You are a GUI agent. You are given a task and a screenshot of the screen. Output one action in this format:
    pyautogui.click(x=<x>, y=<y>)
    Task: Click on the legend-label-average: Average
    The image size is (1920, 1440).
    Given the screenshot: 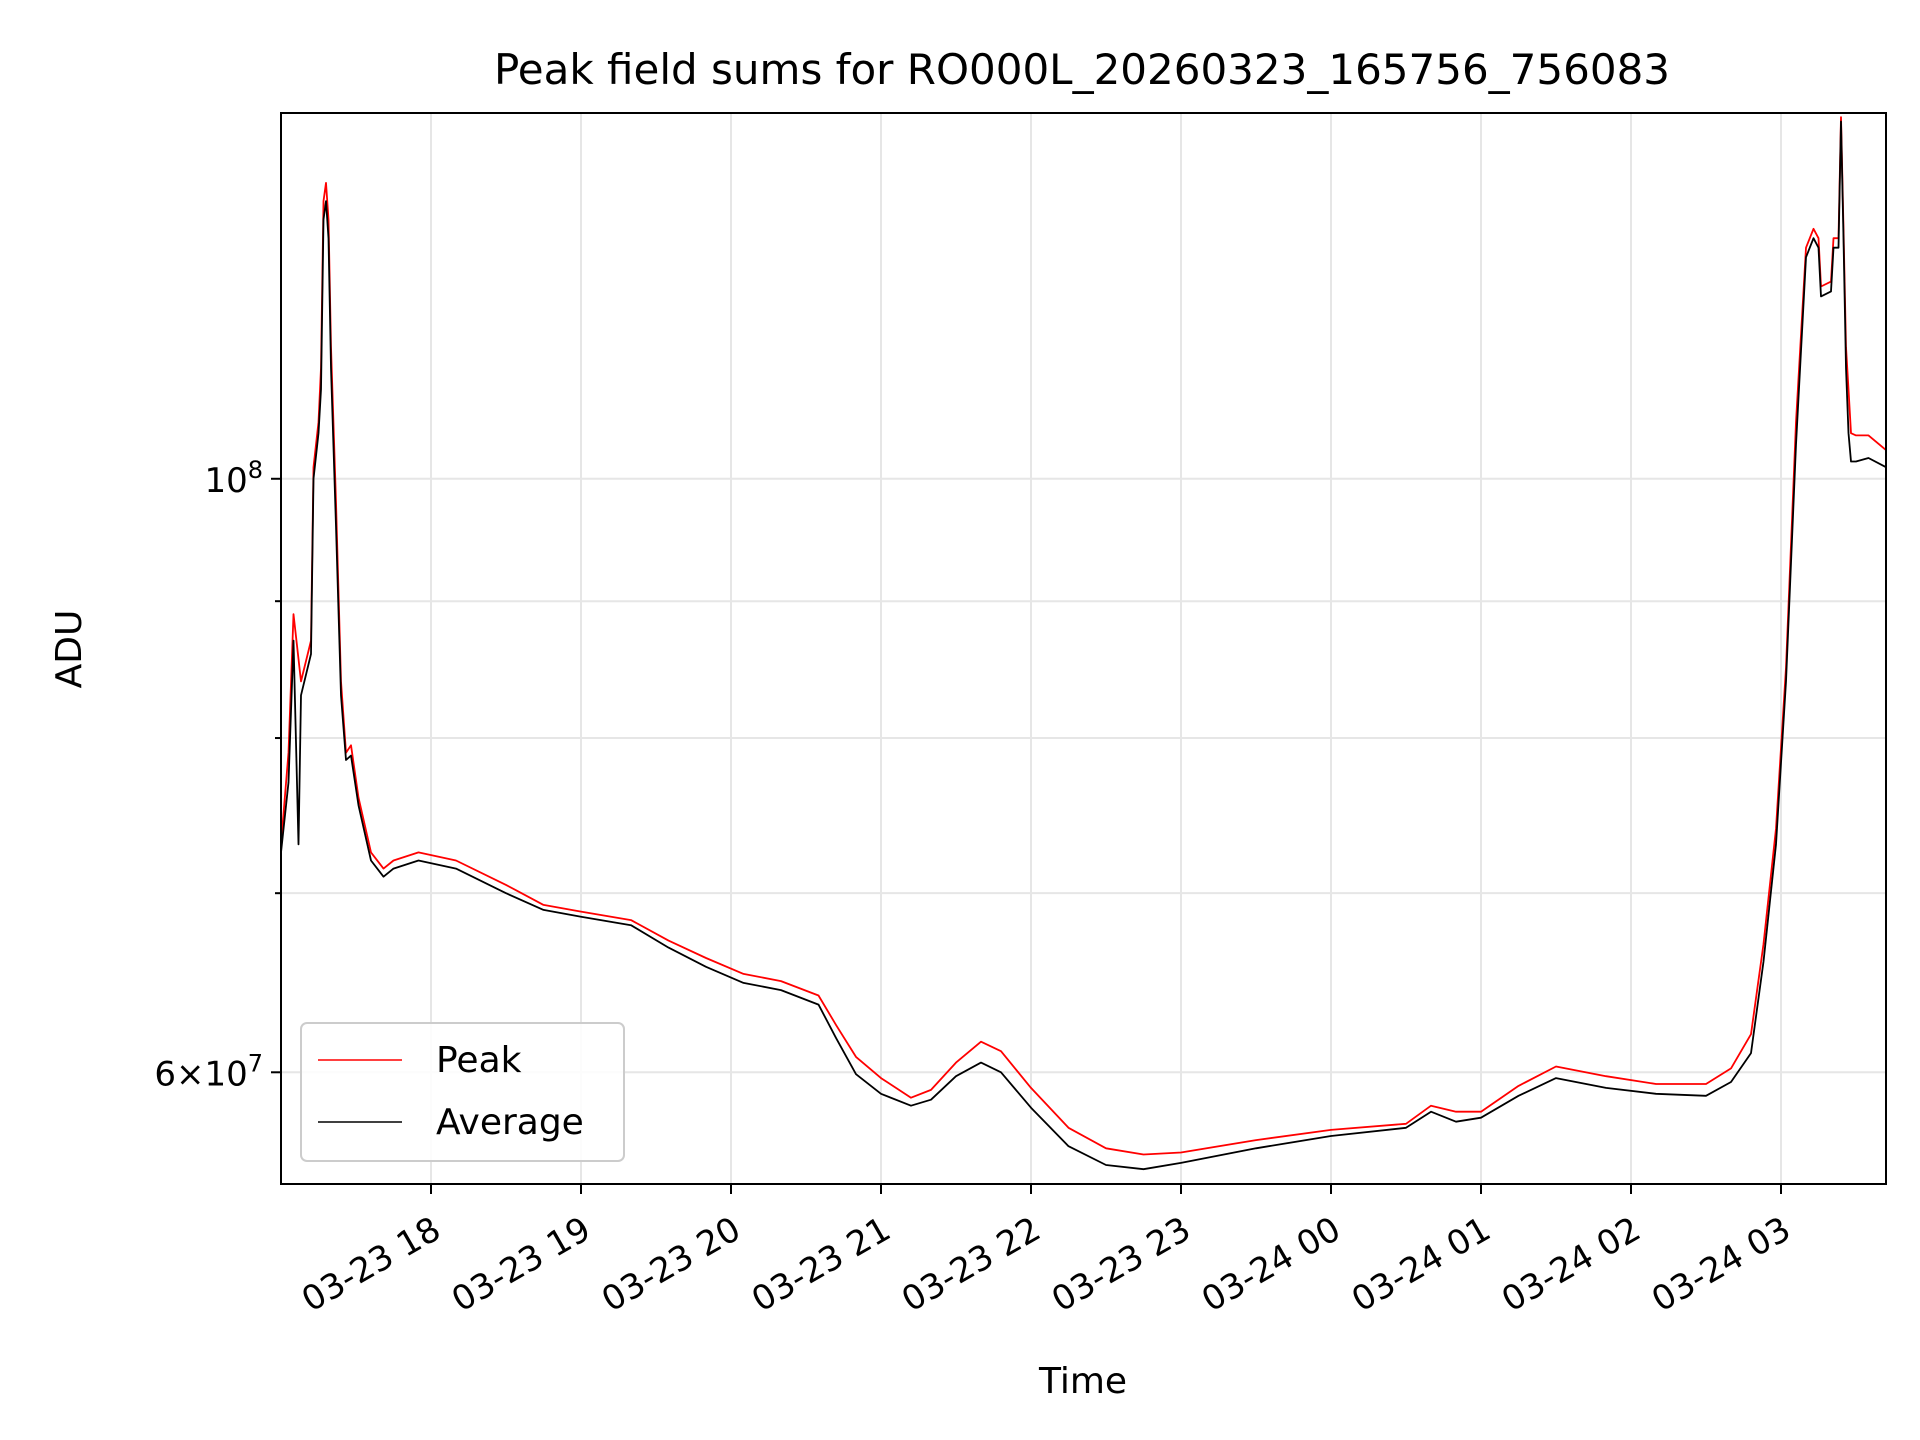 What is the action you would take?
    pyautogui.click(x=510, y=1122)
    